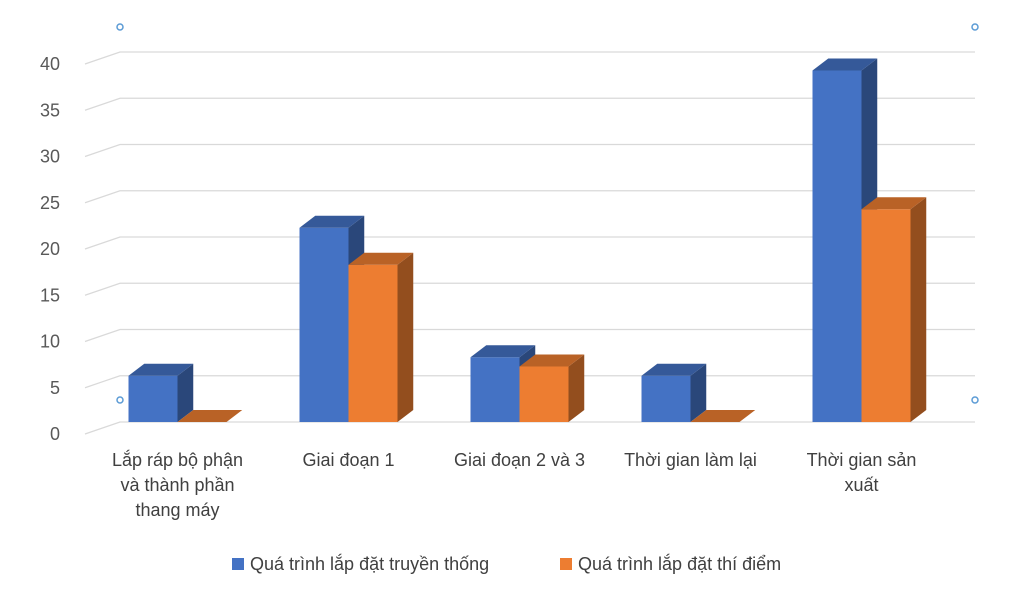  I want to click on y-tick-label: 35, so click(50, 110).